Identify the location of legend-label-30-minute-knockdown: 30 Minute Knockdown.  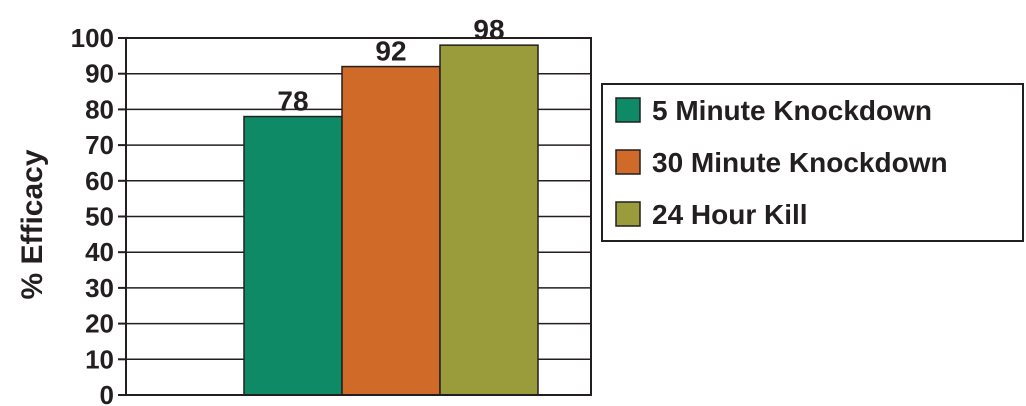
(800, 162).